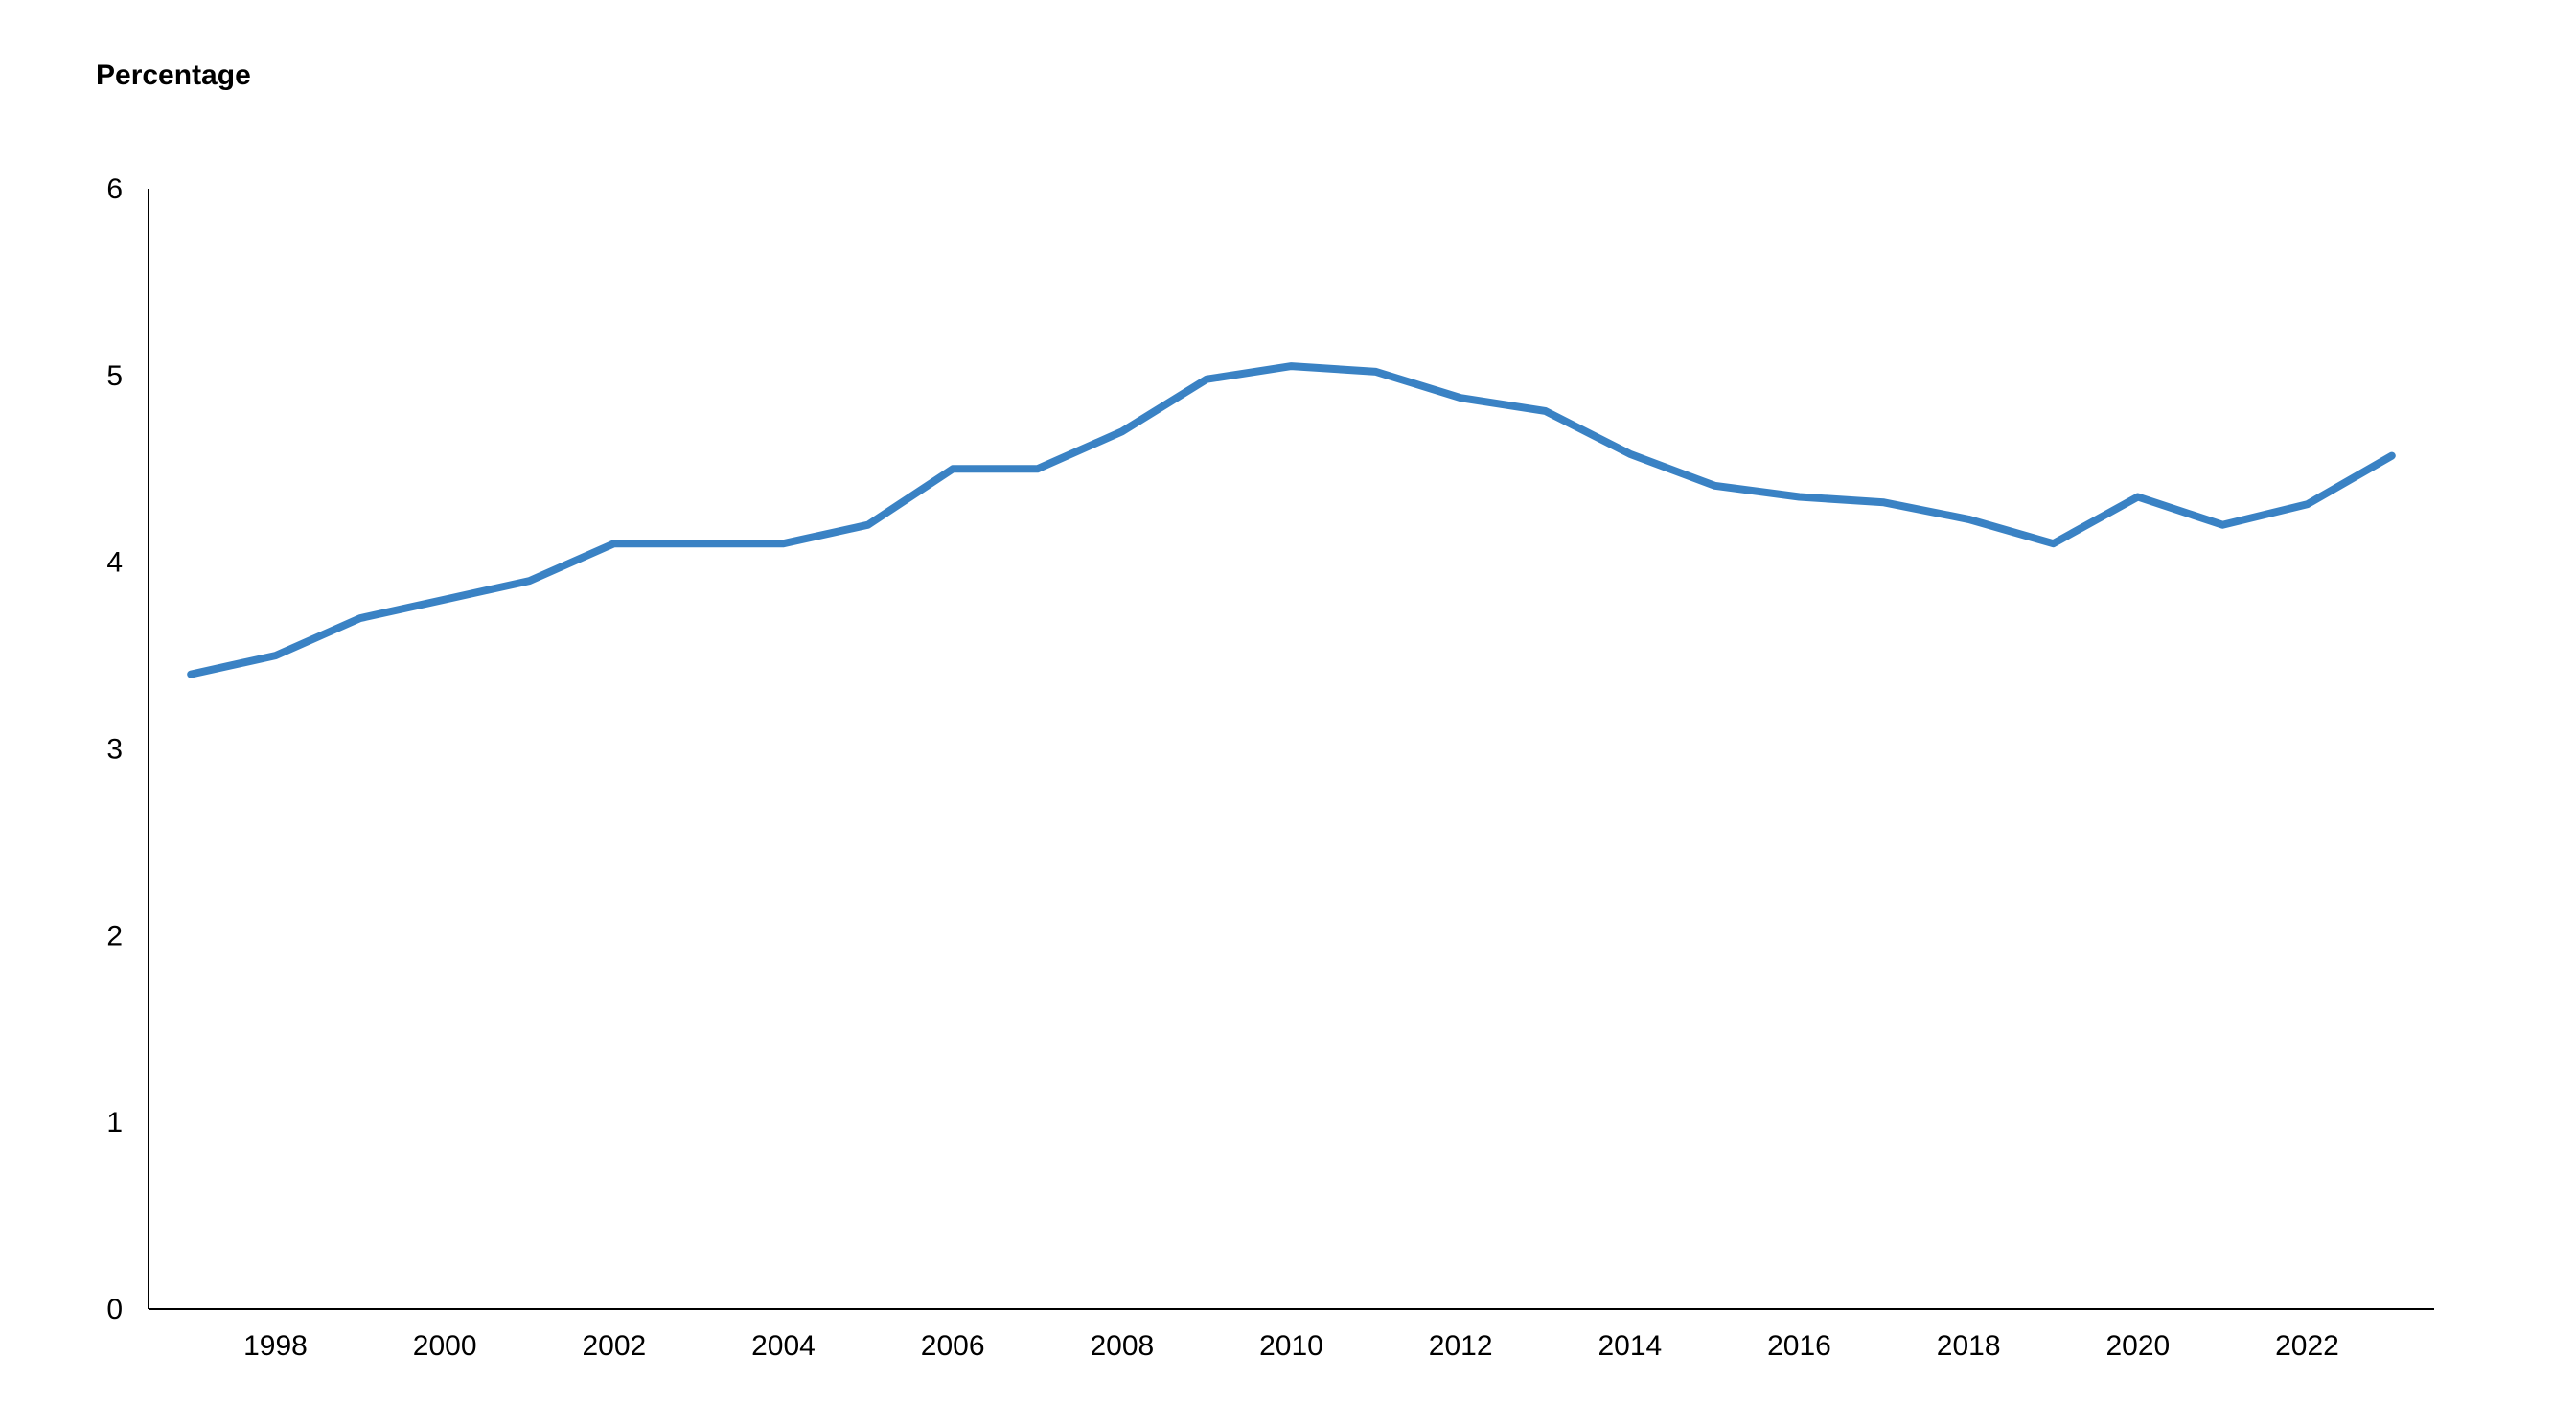 The image size is (2576, 1425). I want to click on y-tick-label: 2, so click(114, 936).